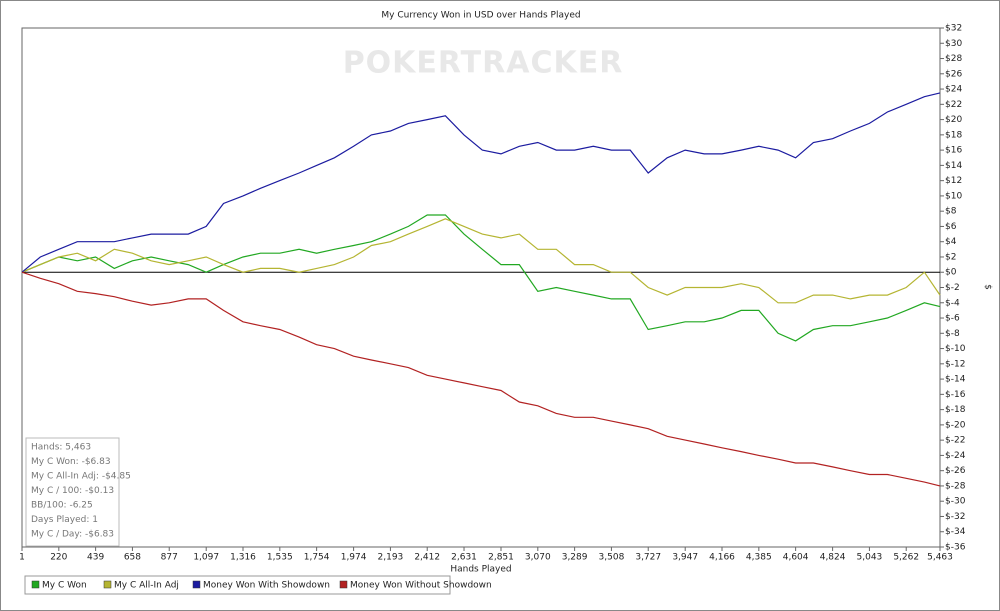 The image size is (1000, 611). Describe the element at coordinates (952, 303) in the screenshot. I see `y-tick-label: $-4` at that location.